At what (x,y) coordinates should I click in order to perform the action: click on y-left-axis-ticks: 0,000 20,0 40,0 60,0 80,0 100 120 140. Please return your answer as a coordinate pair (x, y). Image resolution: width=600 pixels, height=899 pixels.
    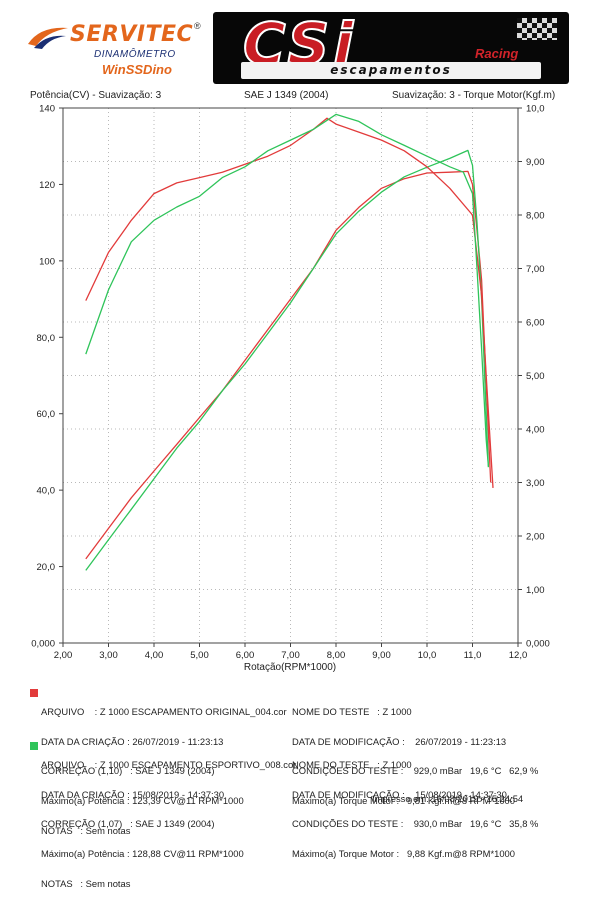
    Looking at the image, I should click on (47, 377).